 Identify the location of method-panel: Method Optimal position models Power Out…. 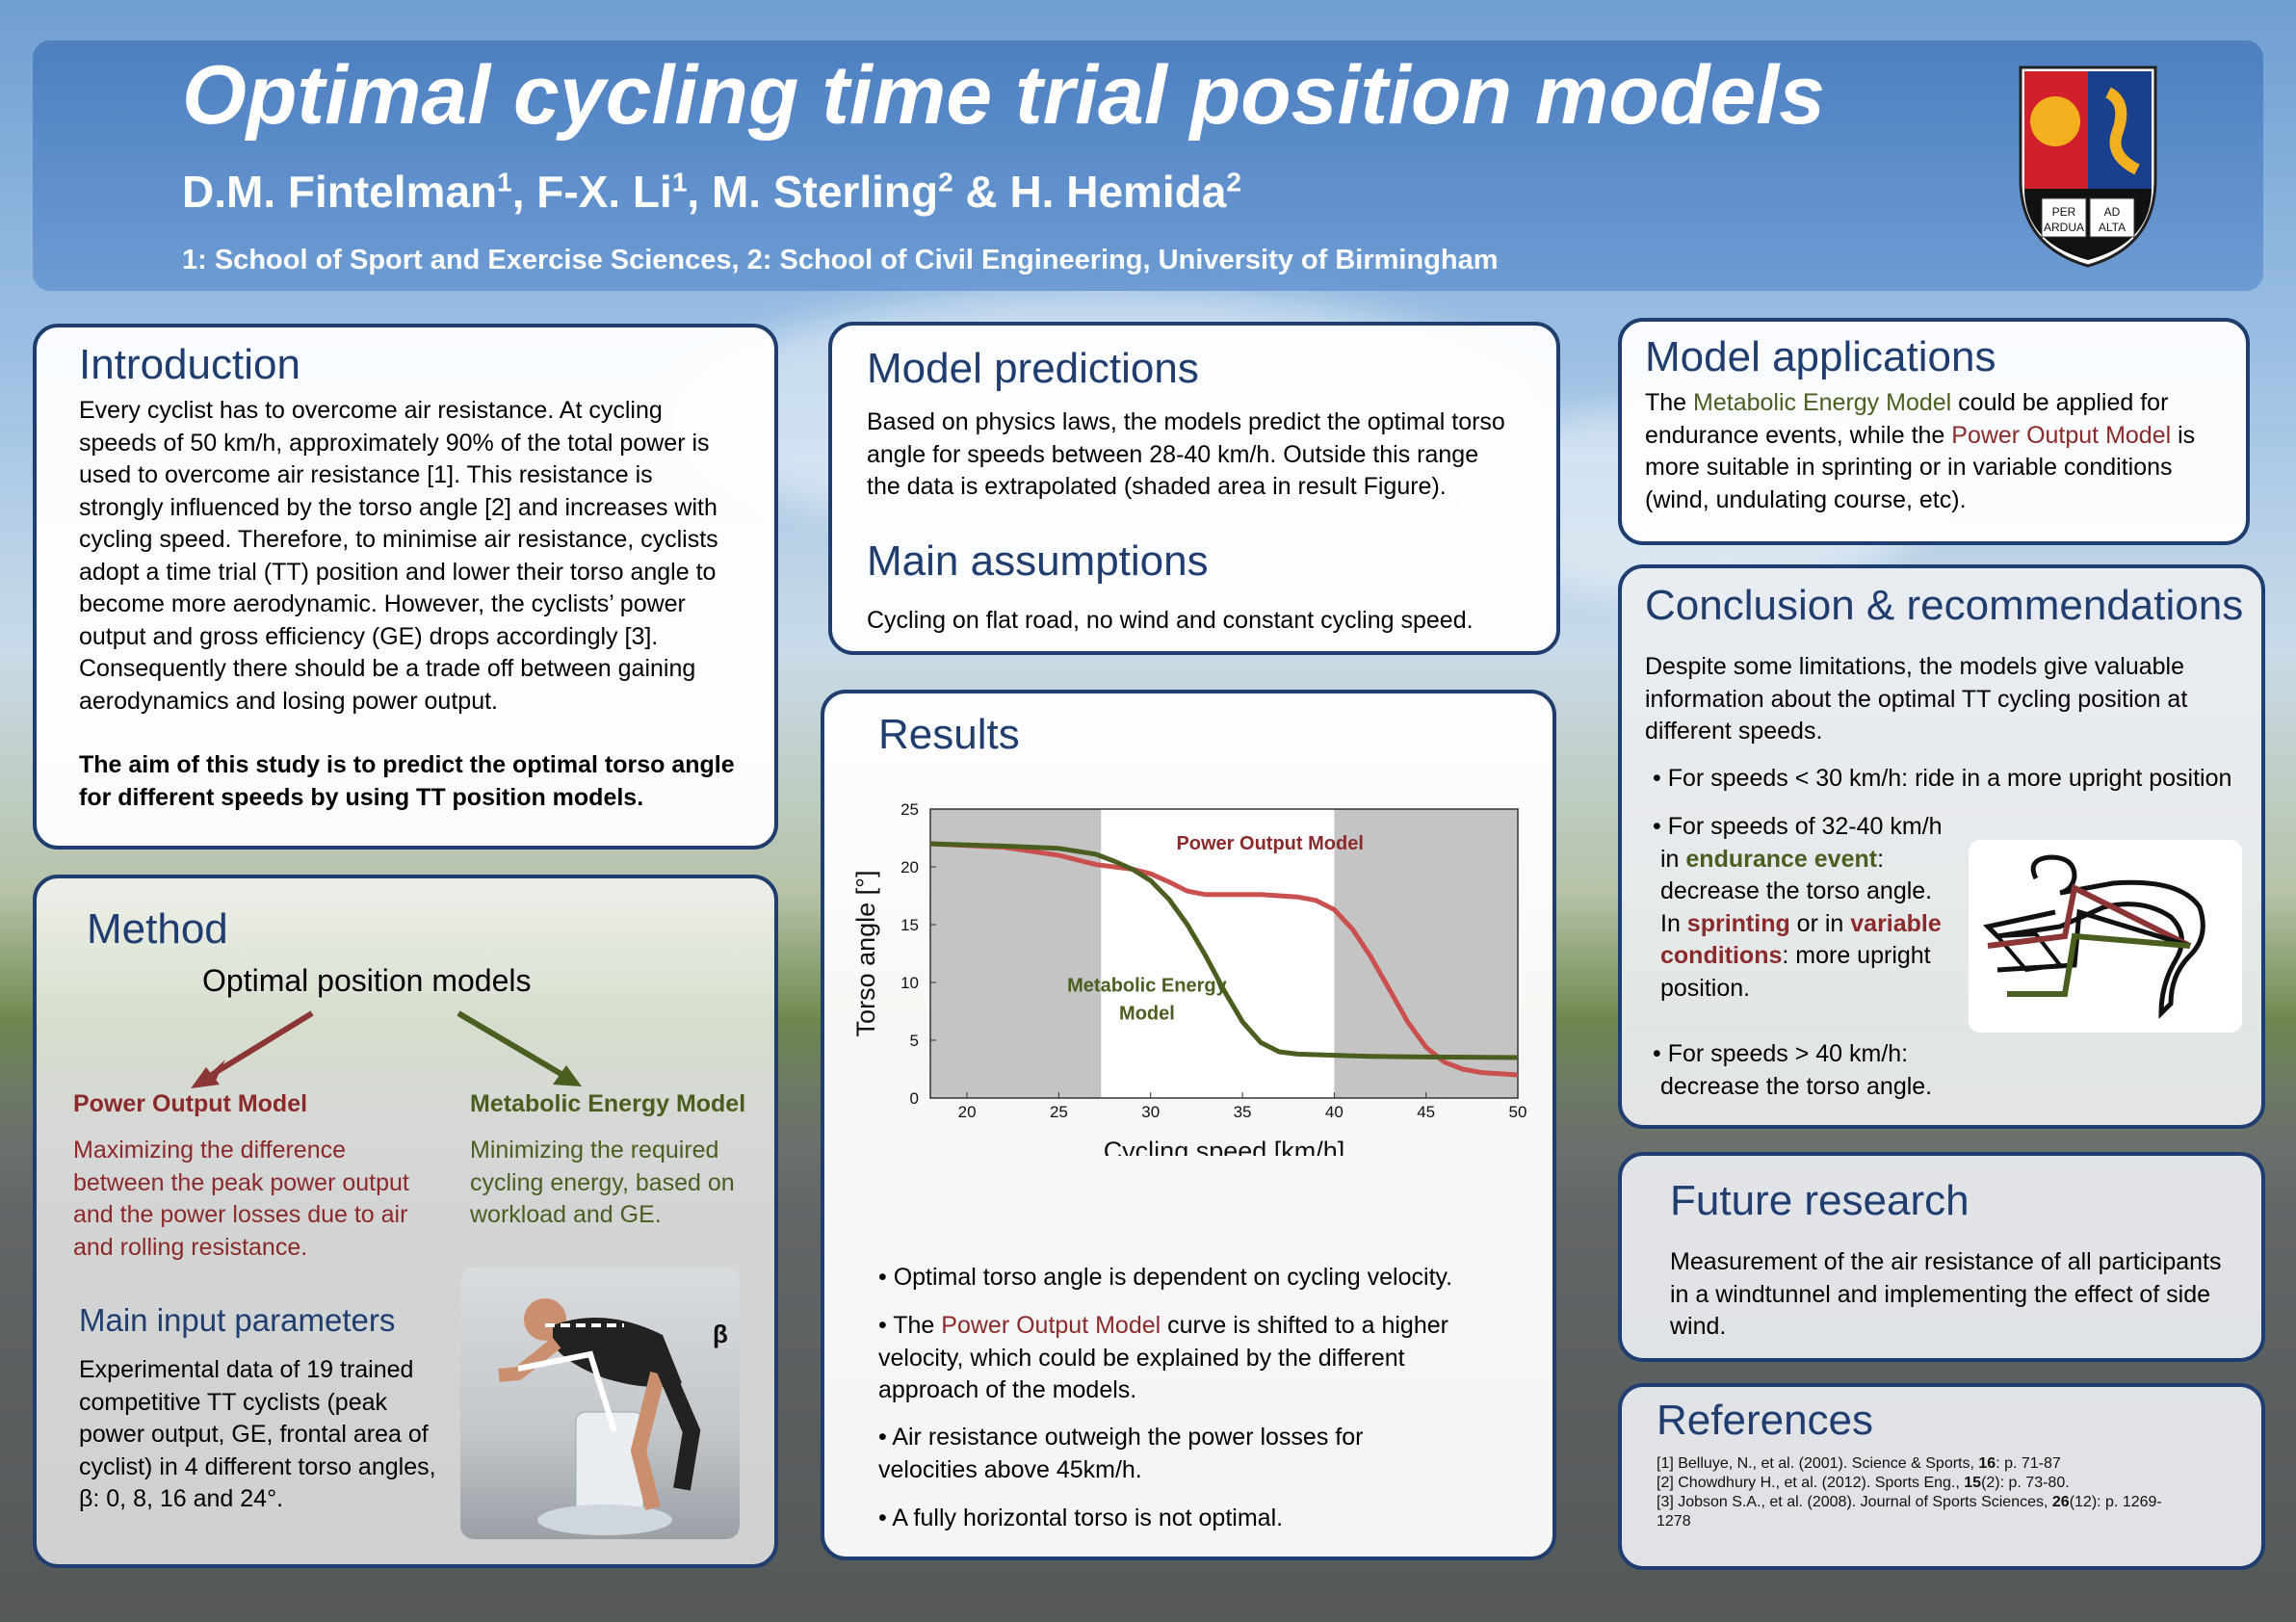
(405, 1221).